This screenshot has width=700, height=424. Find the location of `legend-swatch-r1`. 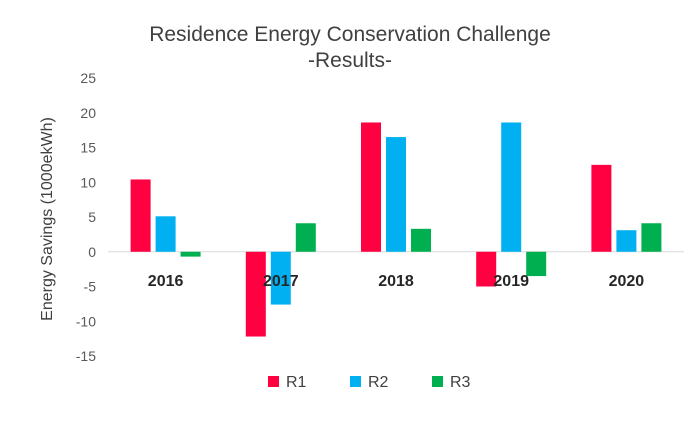

legend-swatch-r1 is located at coordinates (273, 381).